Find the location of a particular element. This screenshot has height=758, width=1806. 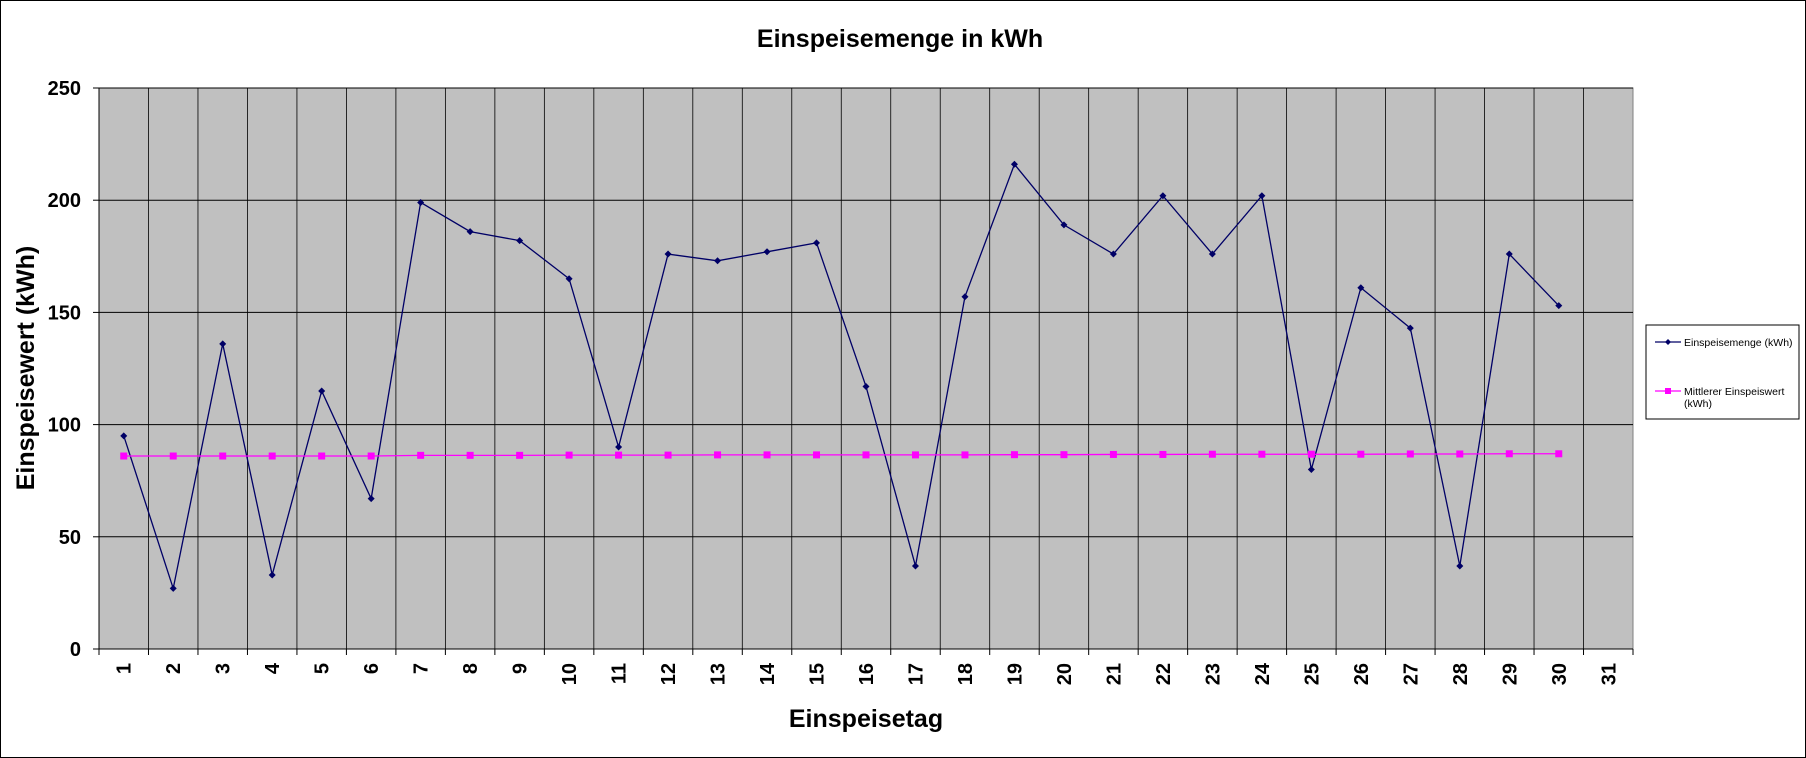

x-tick-label: 2 is located at coordinates (174, 668).